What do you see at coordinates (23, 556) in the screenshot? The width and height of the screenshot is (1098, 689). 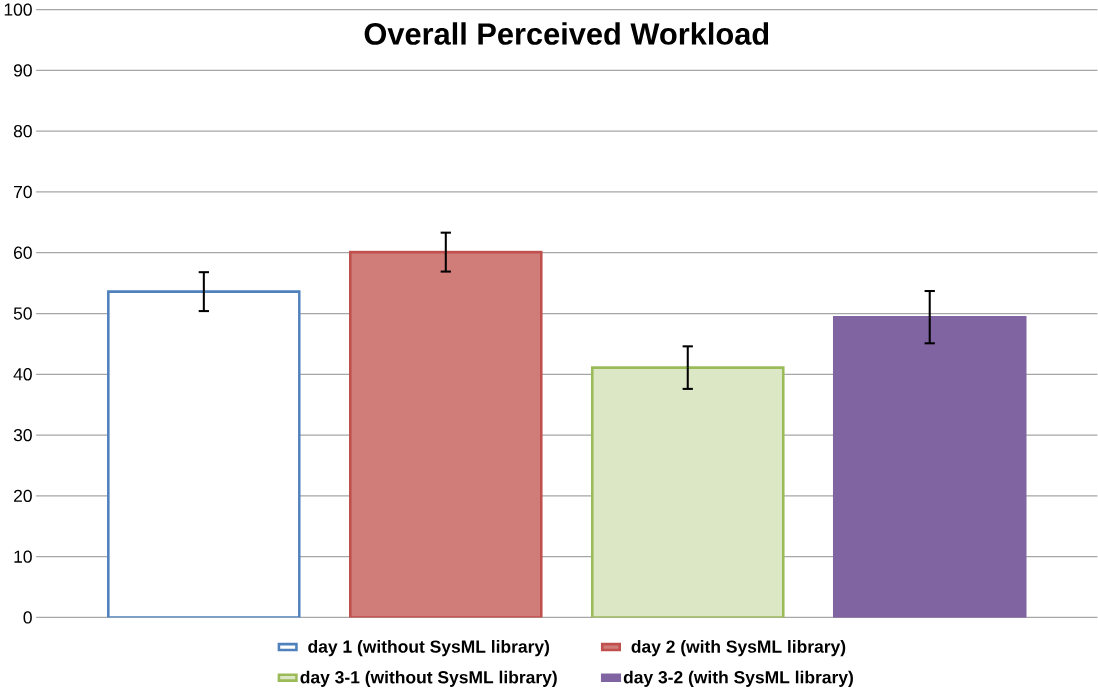 I see `y-tick-label: 10` at bounding box center [23, 556].